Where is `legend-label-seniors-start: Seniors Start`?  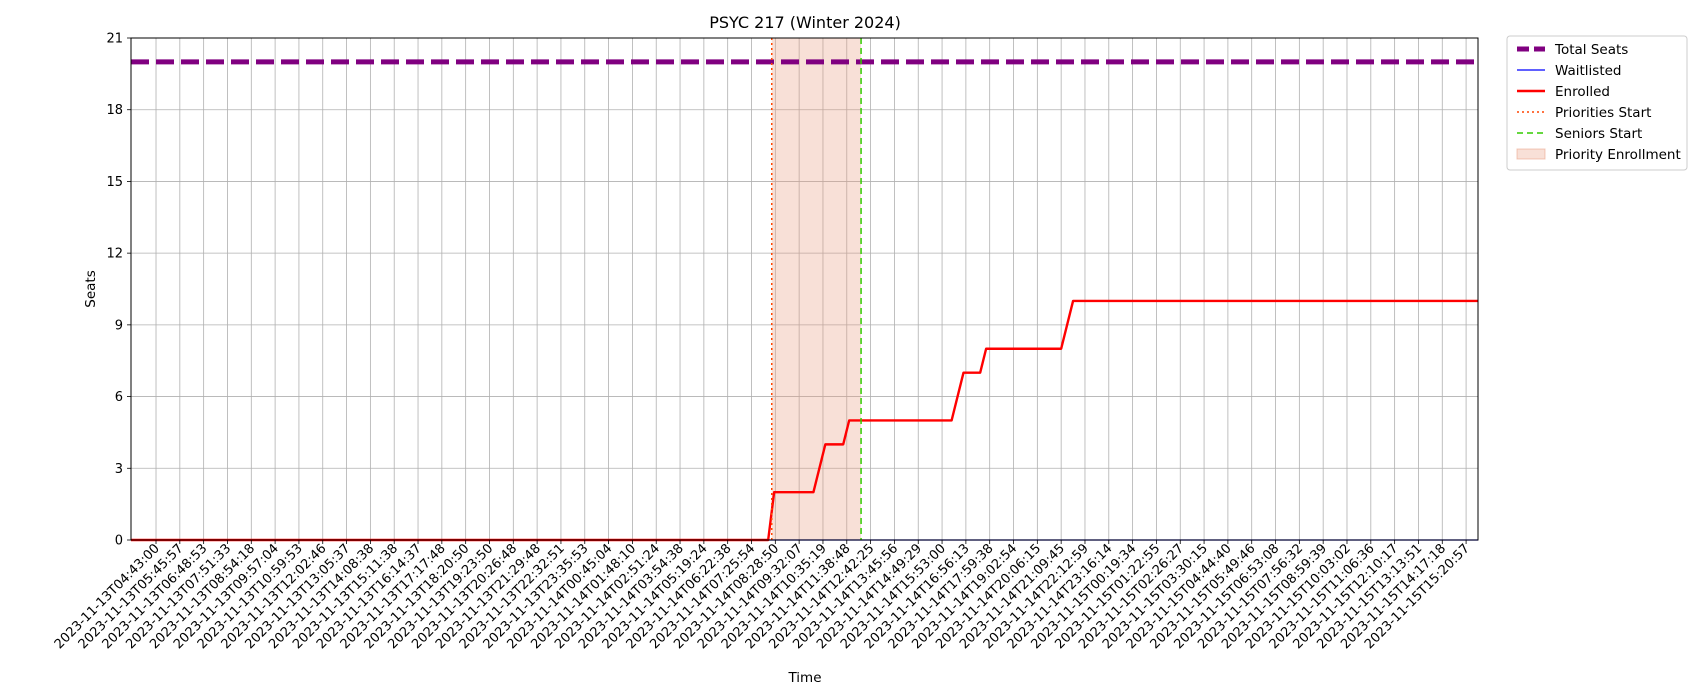
legend-label-seniors-start: Seniors Start is located at coordinates (1598, 134).